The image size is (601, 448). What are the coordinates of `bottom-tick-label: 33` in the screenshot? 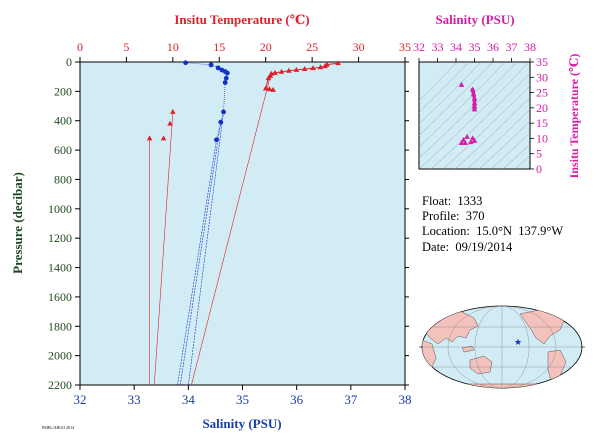 It's located at (134, 399).